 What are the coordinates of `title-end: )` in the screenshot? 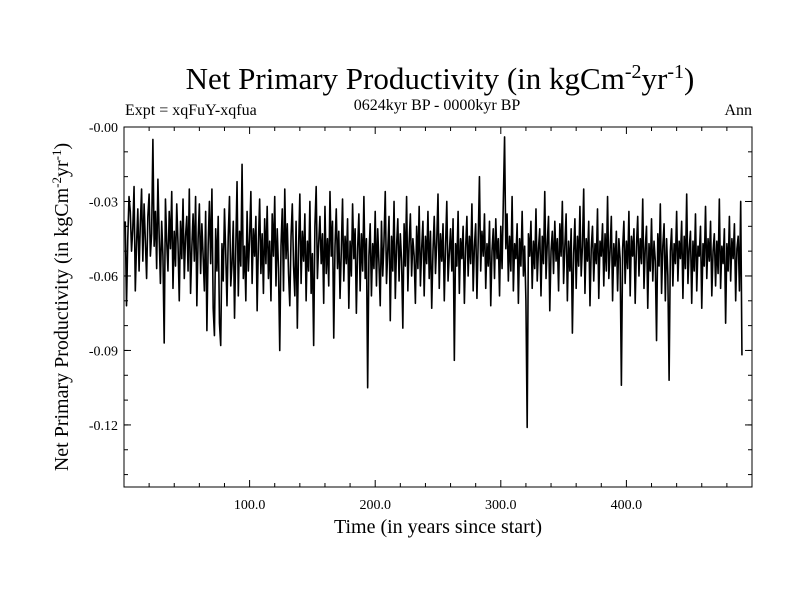 It's located at (689, 78).